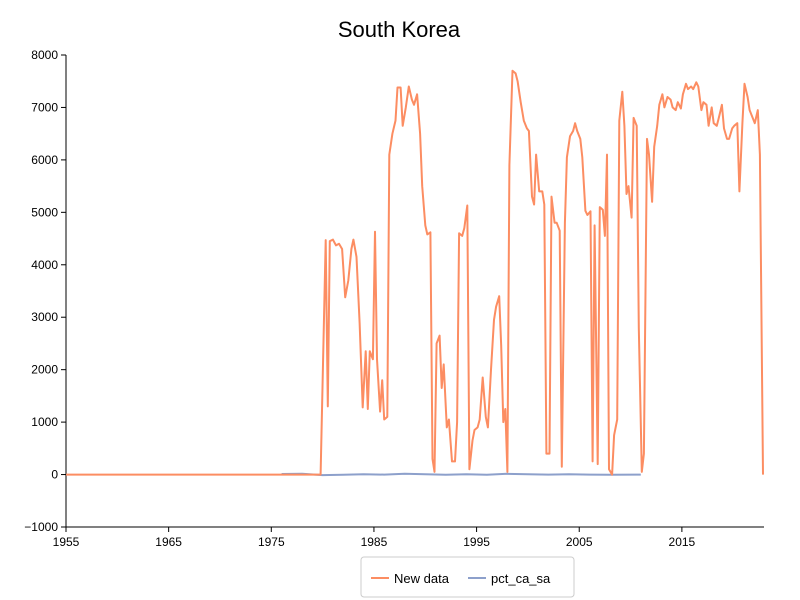  What do you see at coordinates (44, 55) in the screenshot?
I see `y-tick-label: 8000` at bounding box center [44, 55].